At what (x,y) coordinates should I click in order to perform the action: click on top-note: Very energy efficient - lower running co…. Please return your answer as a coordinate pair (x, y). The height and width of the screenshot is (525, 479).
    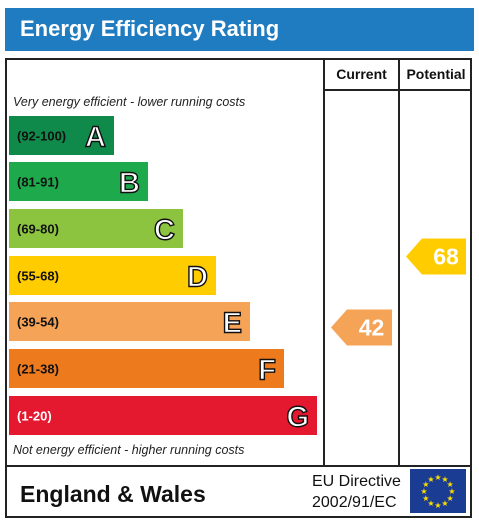
    Looking at the image, I should click on (129, 102).